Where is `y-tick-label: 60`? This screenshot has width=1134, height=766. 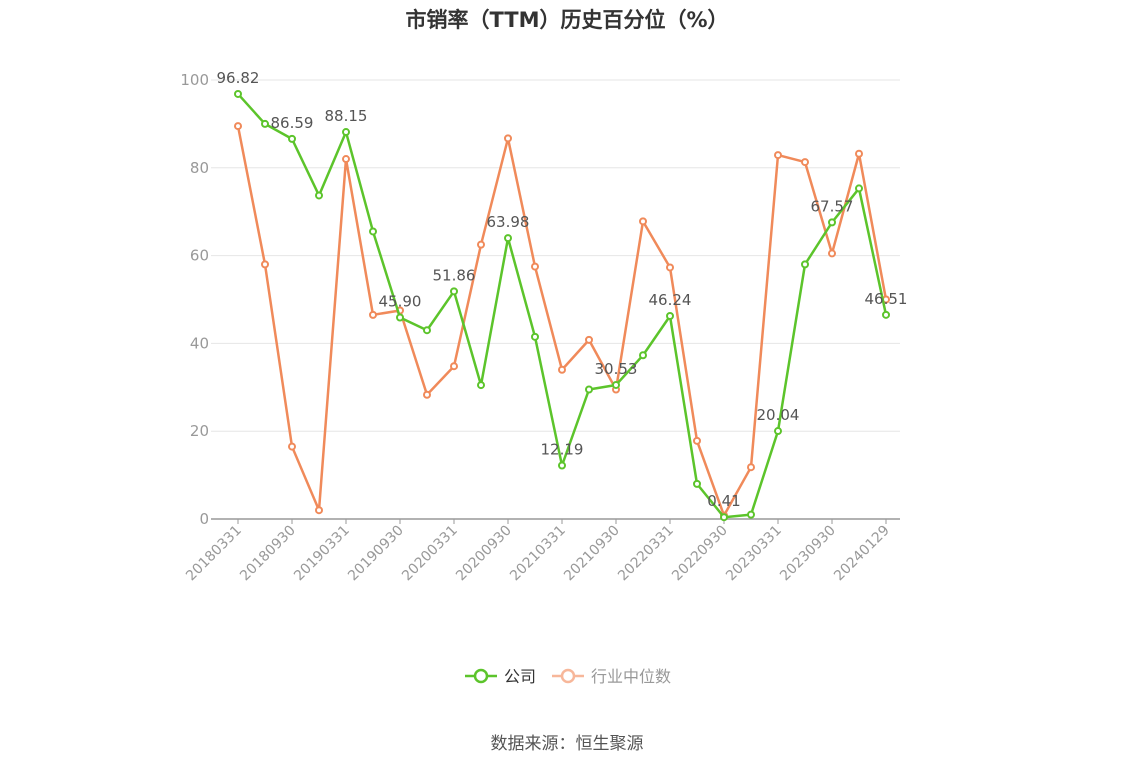 y-tick-label: 60 is located at coordinates (199, 256).